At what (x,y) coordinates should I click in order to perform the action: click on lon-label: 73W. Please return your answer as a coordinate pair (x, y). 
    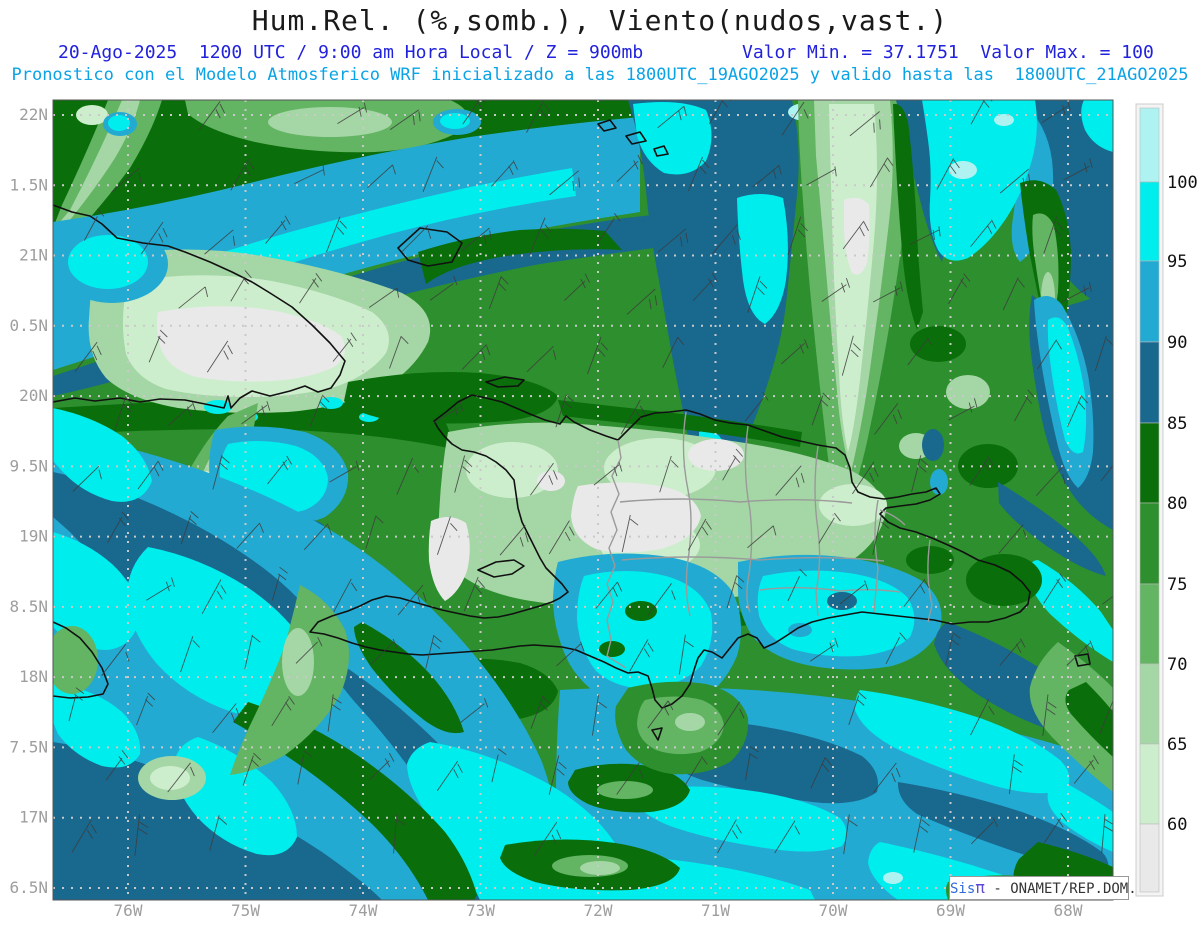
    Looking at the image, I should click on (480, 910).